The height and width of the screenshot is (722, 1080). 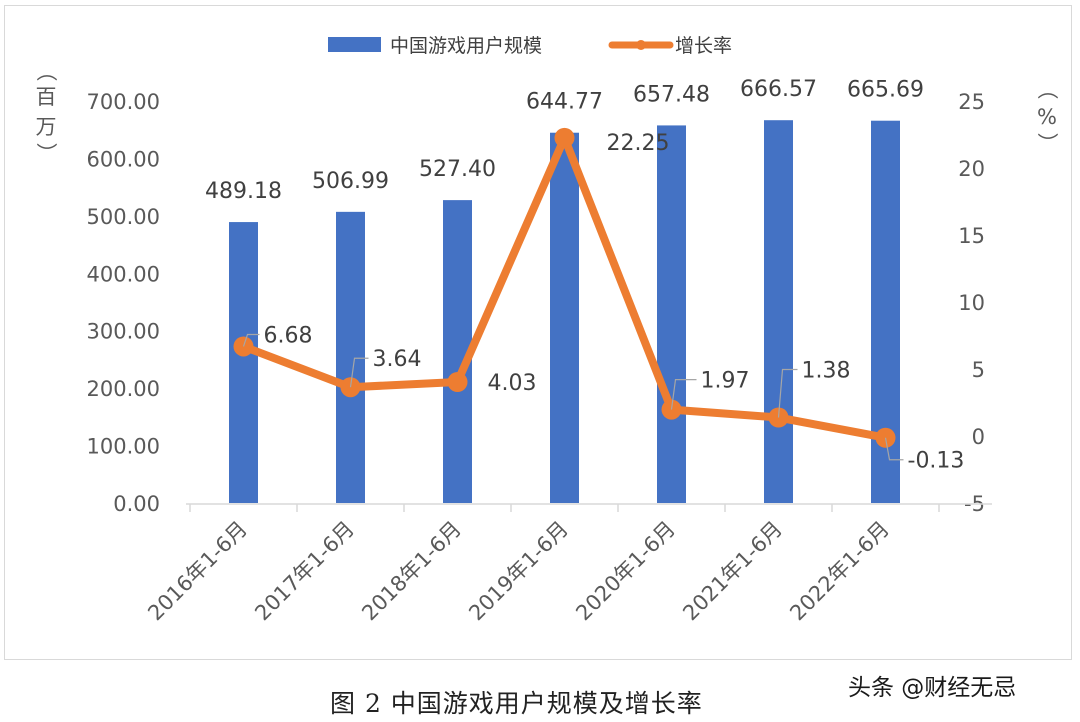 I want to click on line-value-label: 1.97, so click(x=725, y=381).